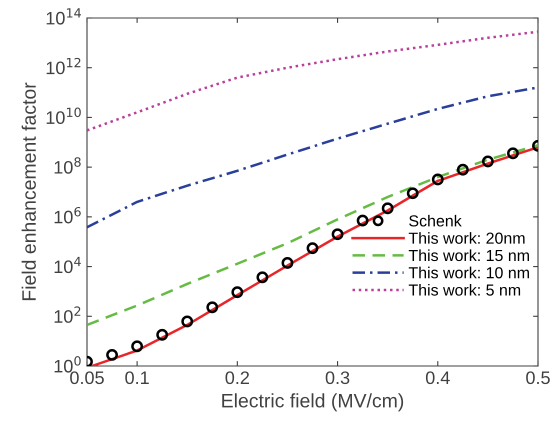 Image resolution: width=557 pixels, height=428 pixels. What do you see at coordinates (313, 402) in the screenshot?
I see `x-axis-title: Electric field (MV/cm)` at bounding box center [313, 402].